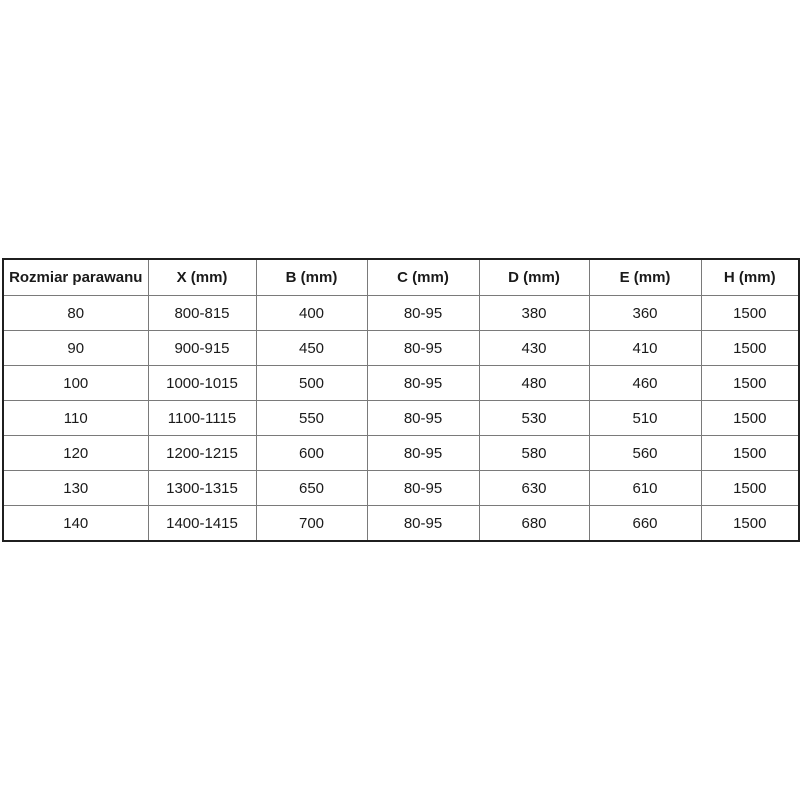  I want to click on cell-x: 1200-1215, so click(202, 453).